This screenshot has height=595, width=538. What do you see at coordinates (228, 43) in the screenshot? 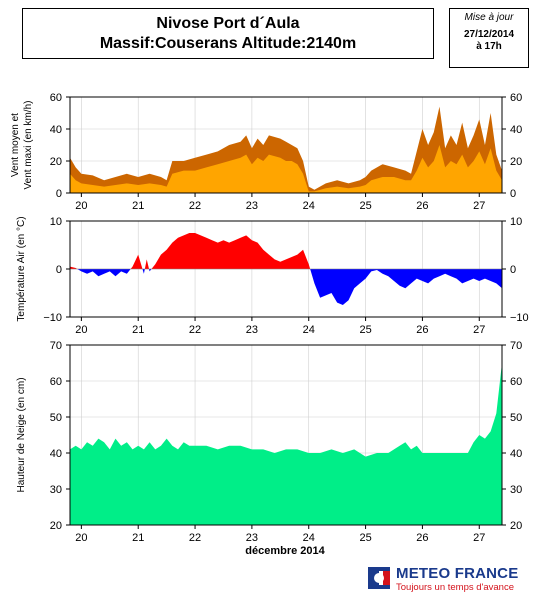
I see `massif-subtitle: Massif:Couserans Altitude:2140m` at bounding box center [228, 43].